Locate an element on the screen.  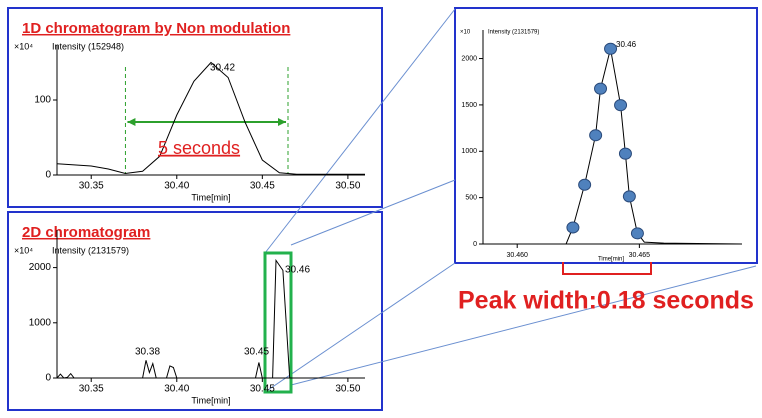
width-bracket is located at coordinates (607, 268).